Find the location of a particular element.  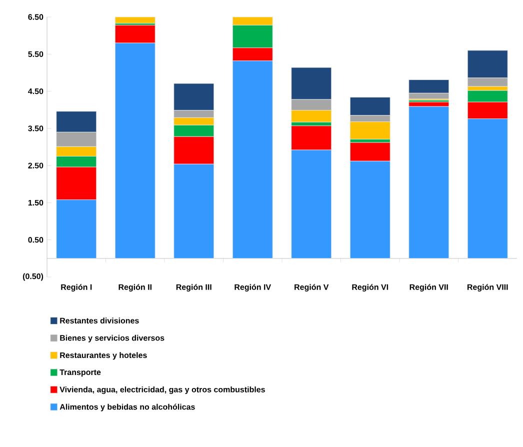

y-tick-label: (0.50) is located at coordinates (33, 277).